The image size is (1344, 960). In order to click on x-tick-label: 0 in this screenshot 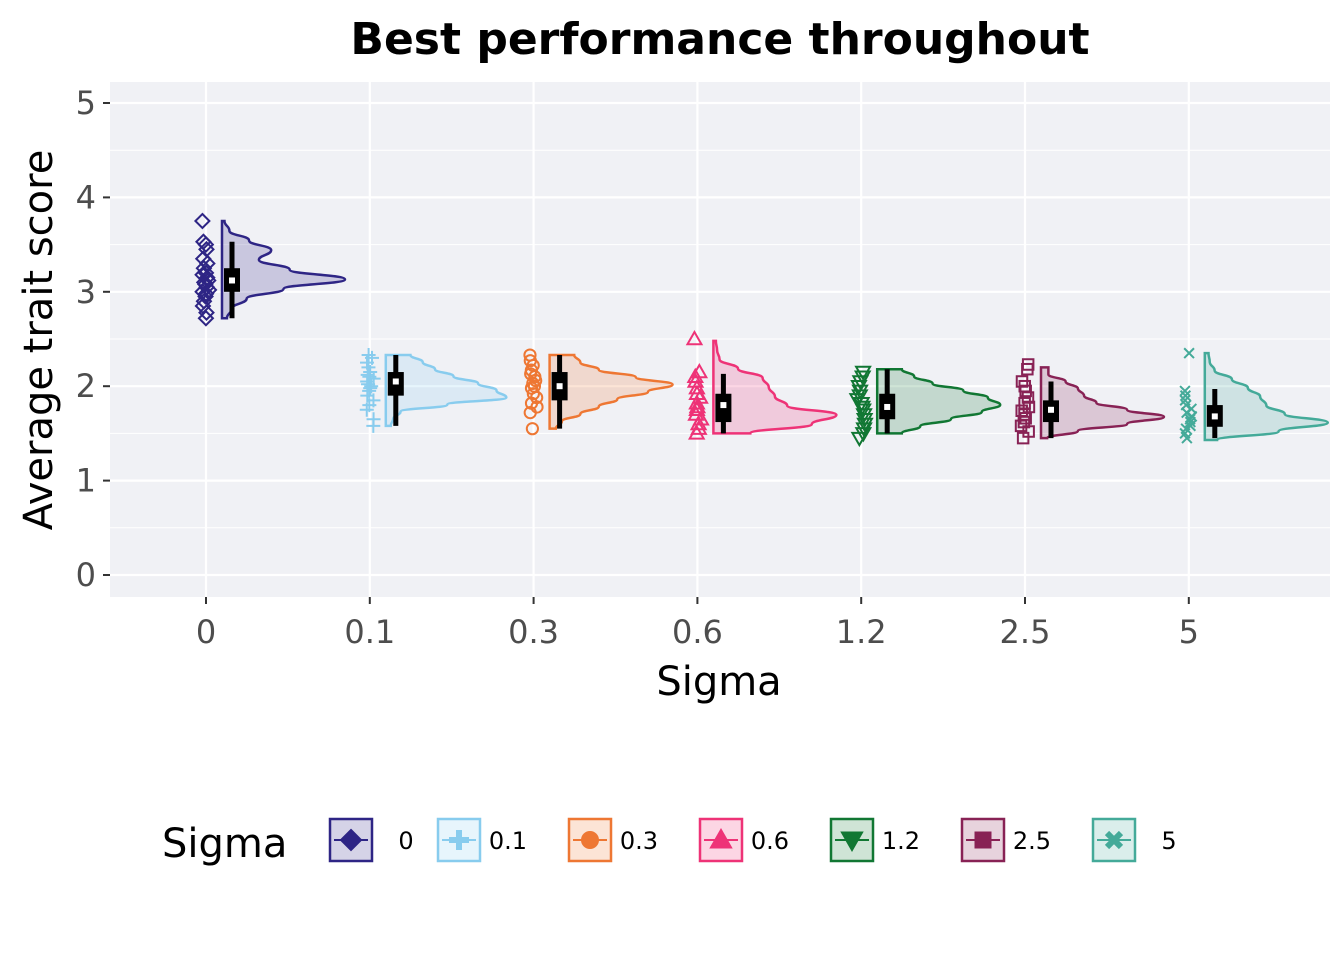, I will do `click(206, 632)`.